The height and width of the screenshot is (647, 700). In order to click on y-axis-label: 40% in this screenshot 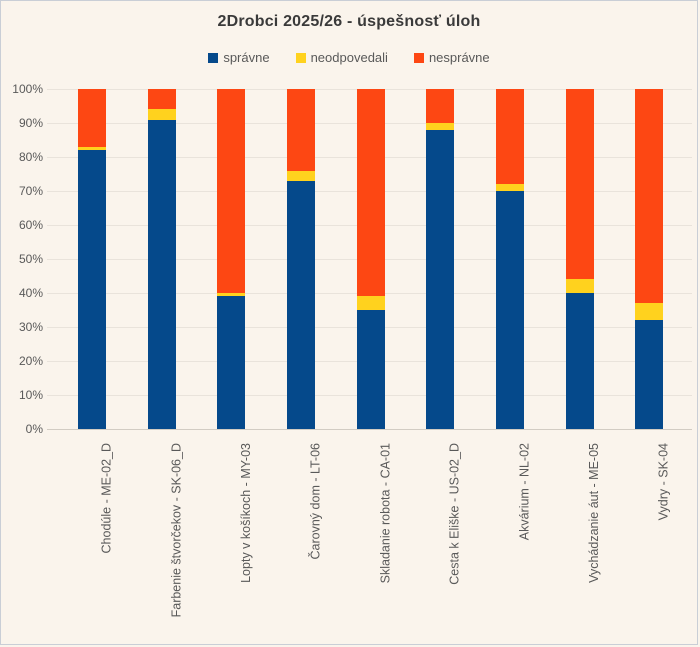, I will do `click(30, 293)`.